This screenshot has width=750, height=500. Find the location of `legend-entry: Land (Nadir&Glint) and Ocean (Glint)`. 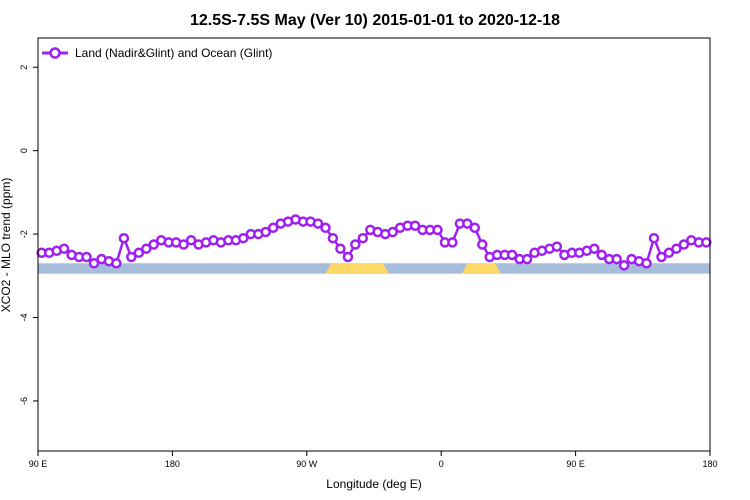

legend-entry: Land (Nadir&Glint) and Ocean (Glint) is located at coordinates (173, 53).